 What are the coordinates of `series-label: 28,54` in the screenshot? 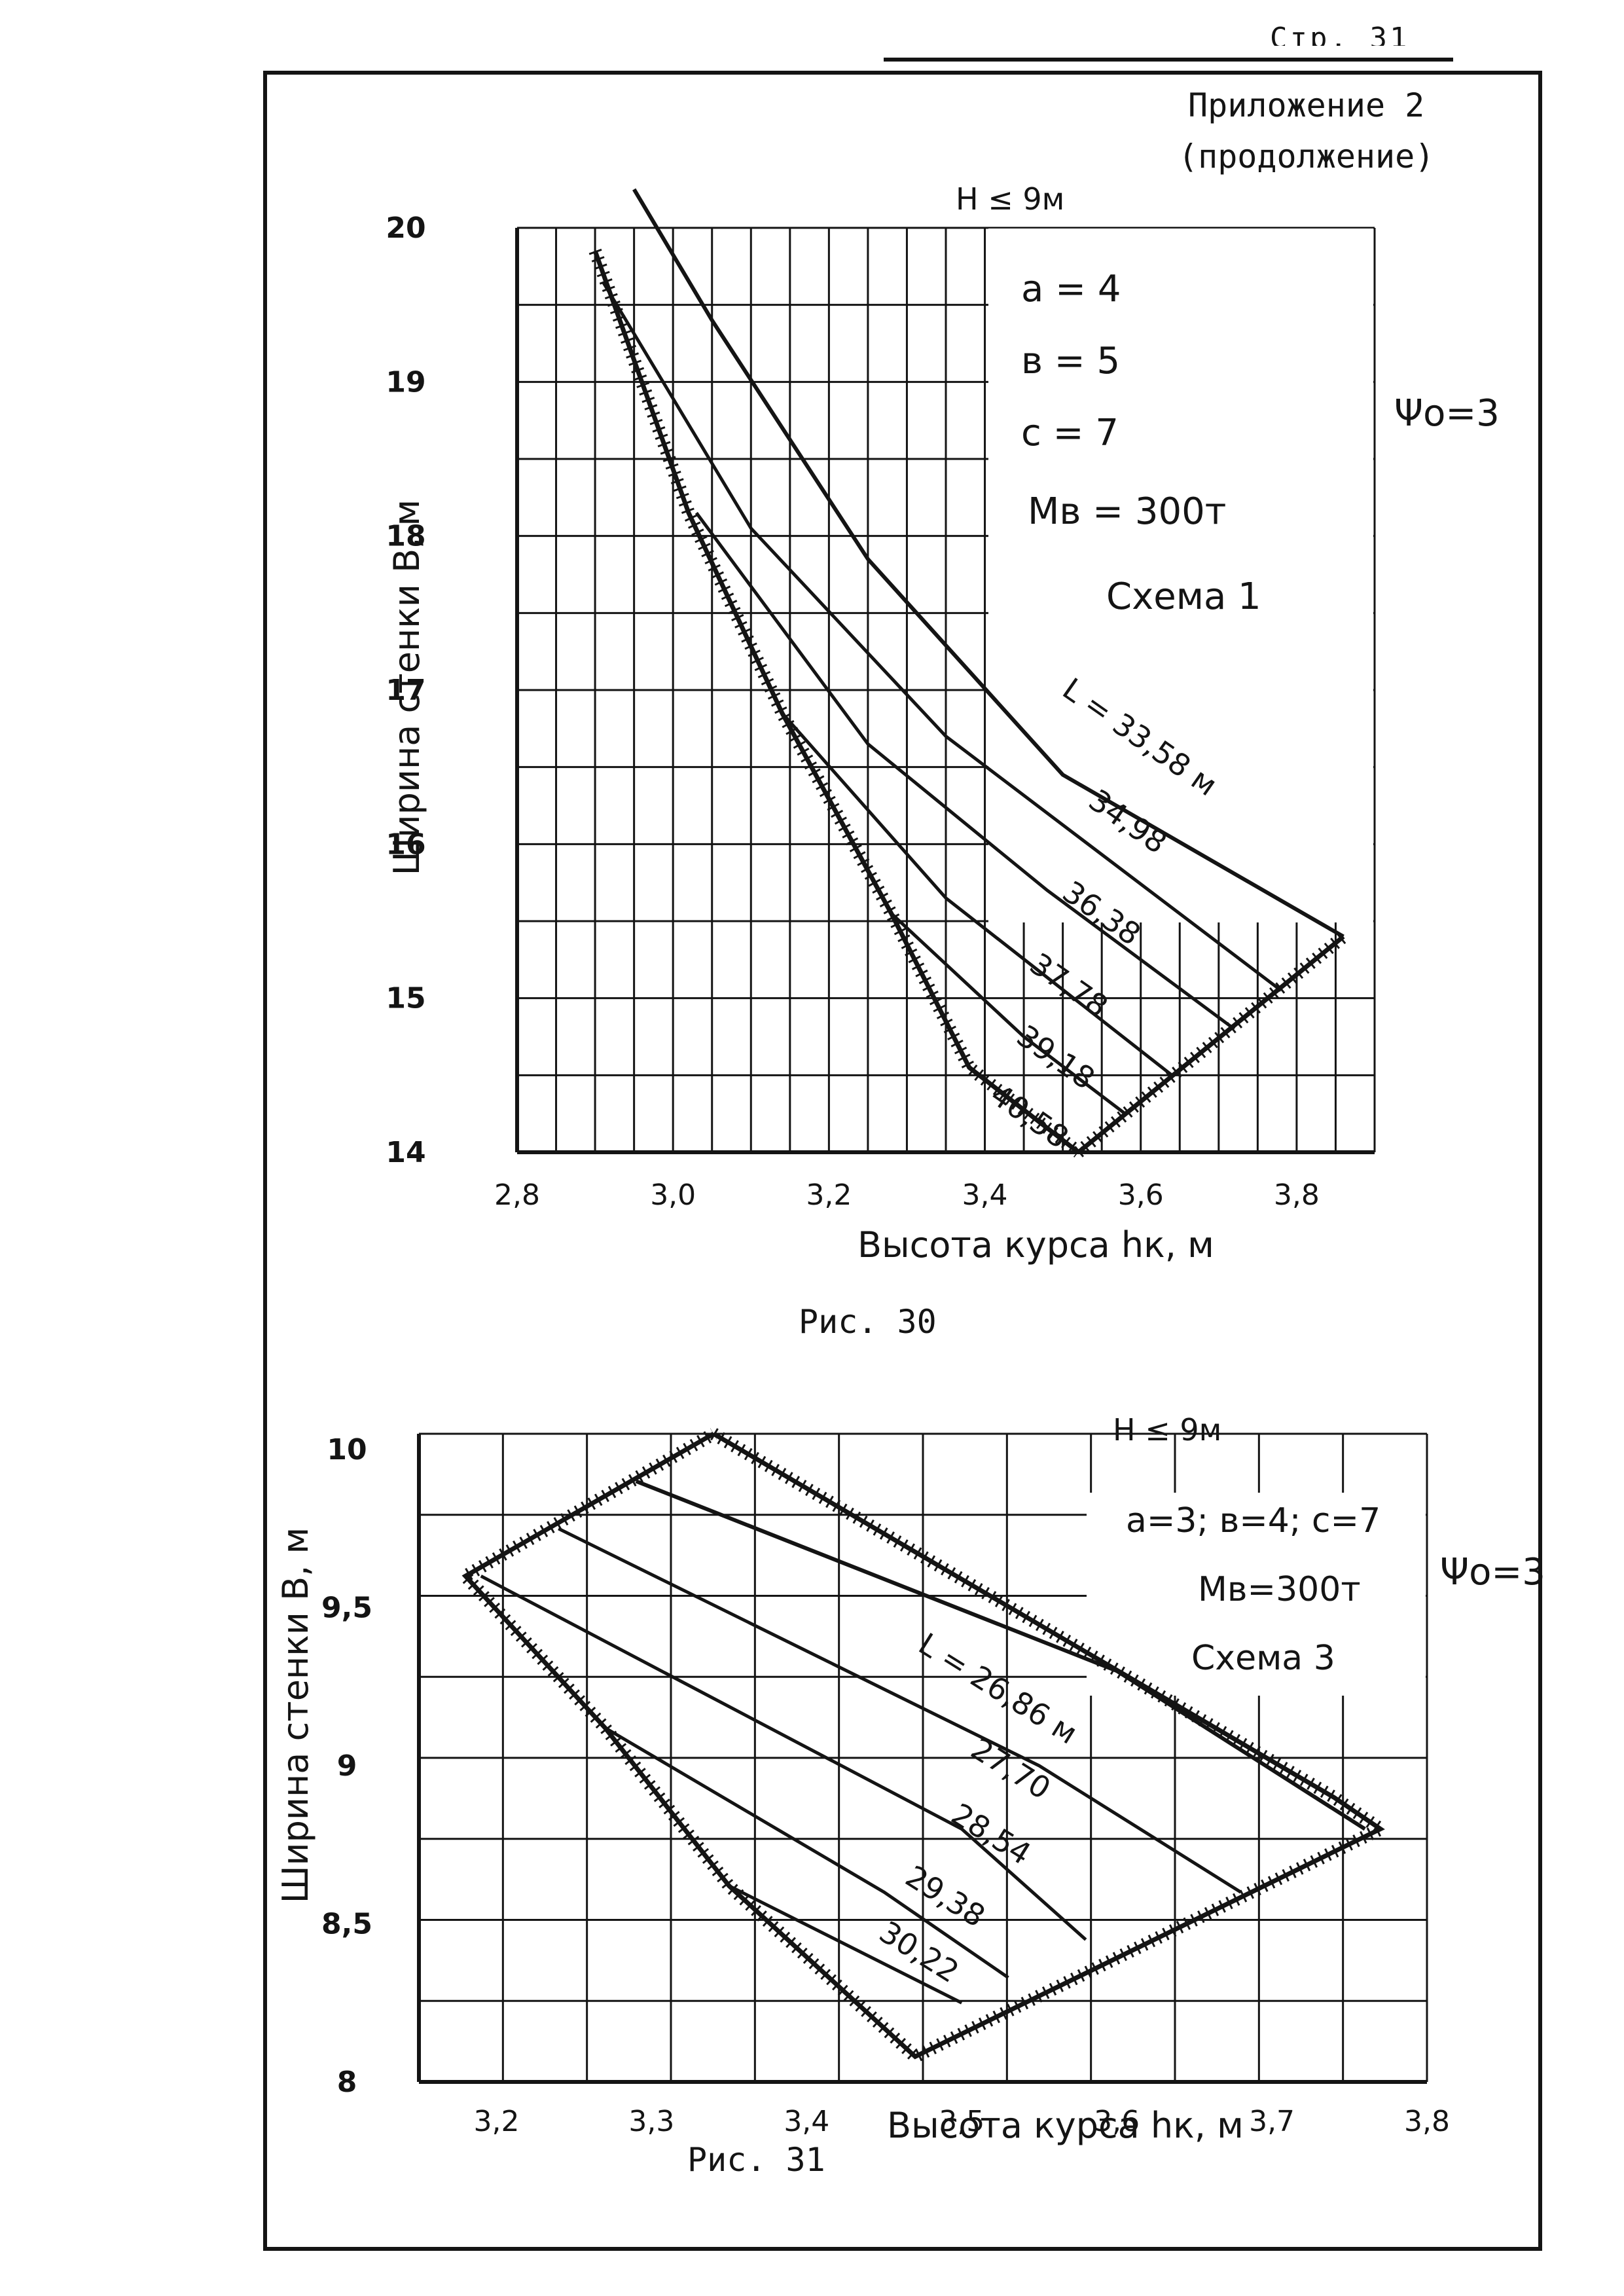 It's located at (991, 1834).